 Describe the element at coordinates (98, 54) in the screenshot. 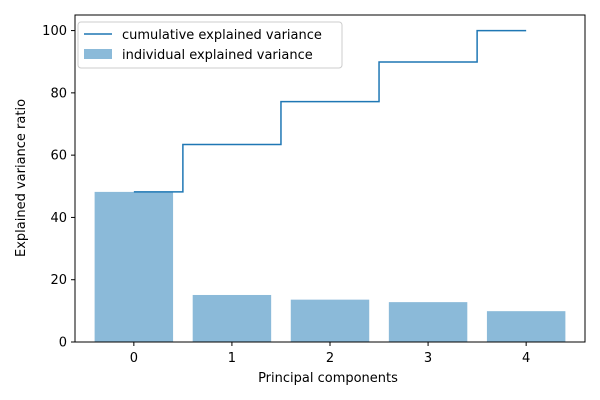

I see `legend-swatch-individual` at that location.